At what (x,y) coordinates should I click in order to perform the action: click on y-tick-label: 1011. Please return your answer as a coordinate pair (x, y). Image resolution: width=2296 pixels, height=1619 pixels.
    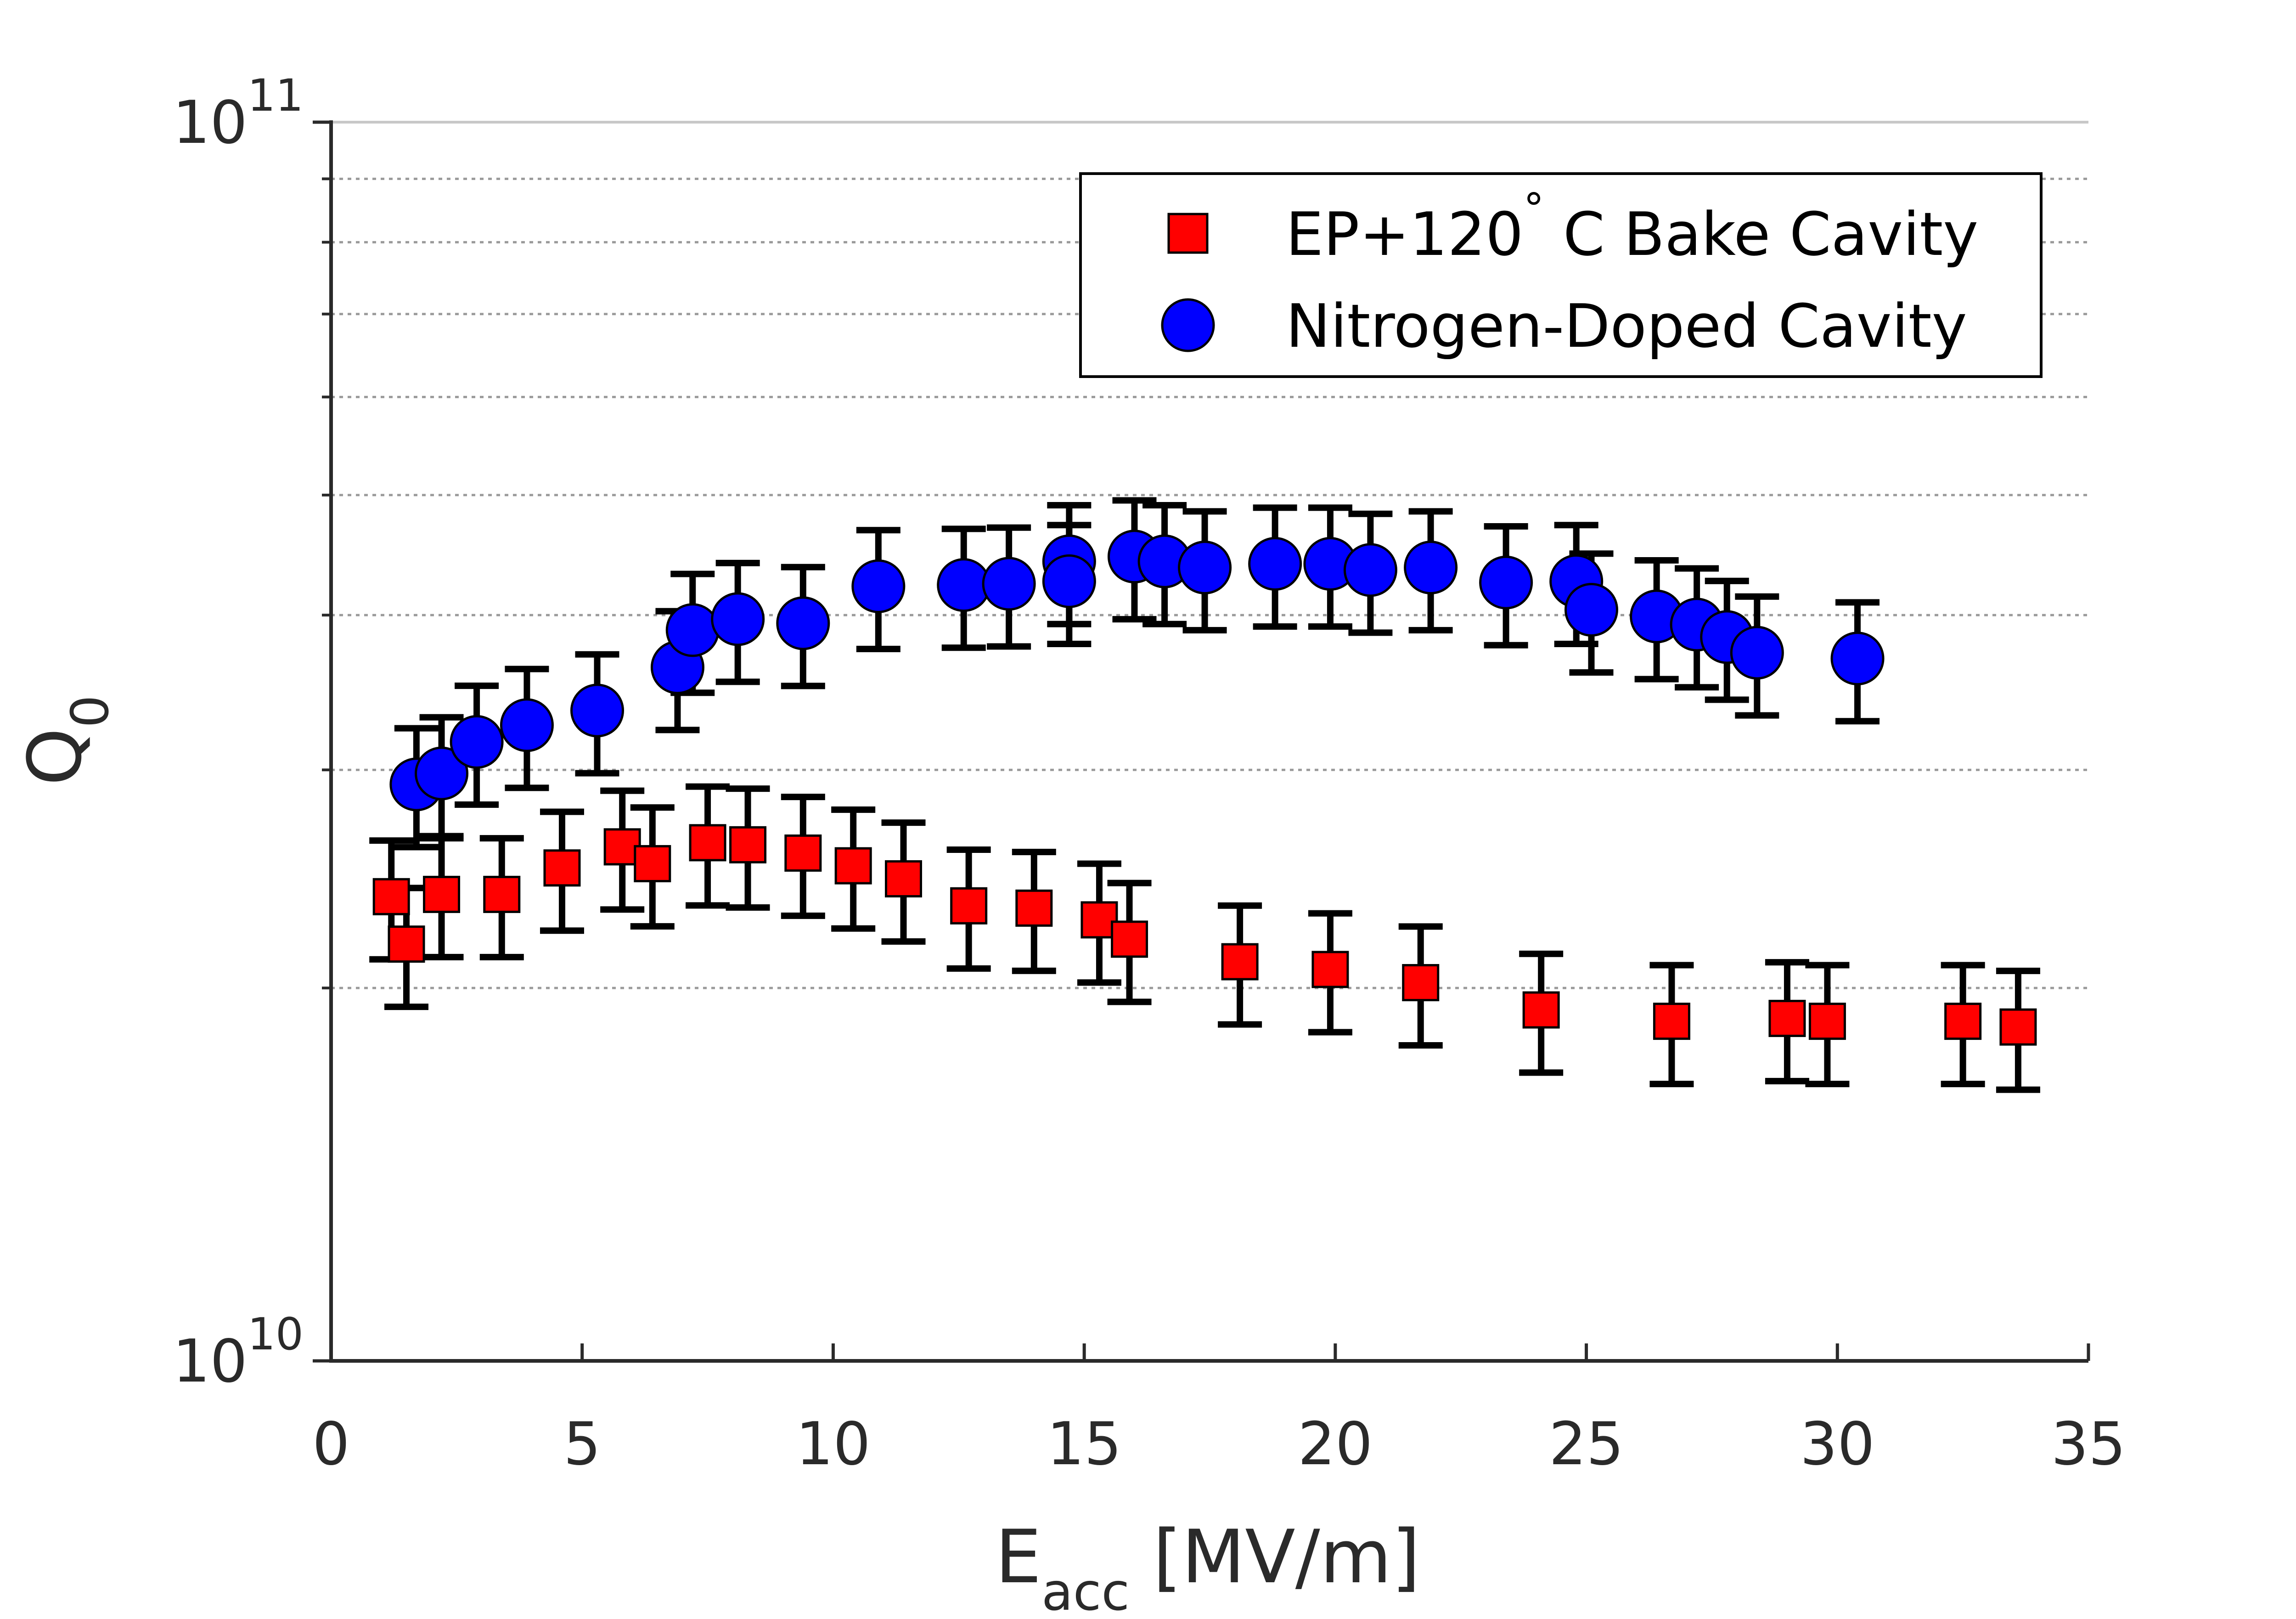
    Looking at the image, I should click on (238, 113).